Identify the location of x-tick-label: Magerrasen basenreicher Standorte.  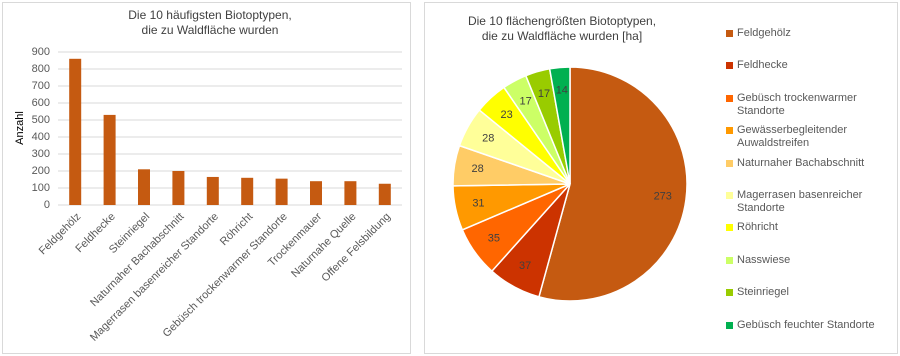
(154, 277).